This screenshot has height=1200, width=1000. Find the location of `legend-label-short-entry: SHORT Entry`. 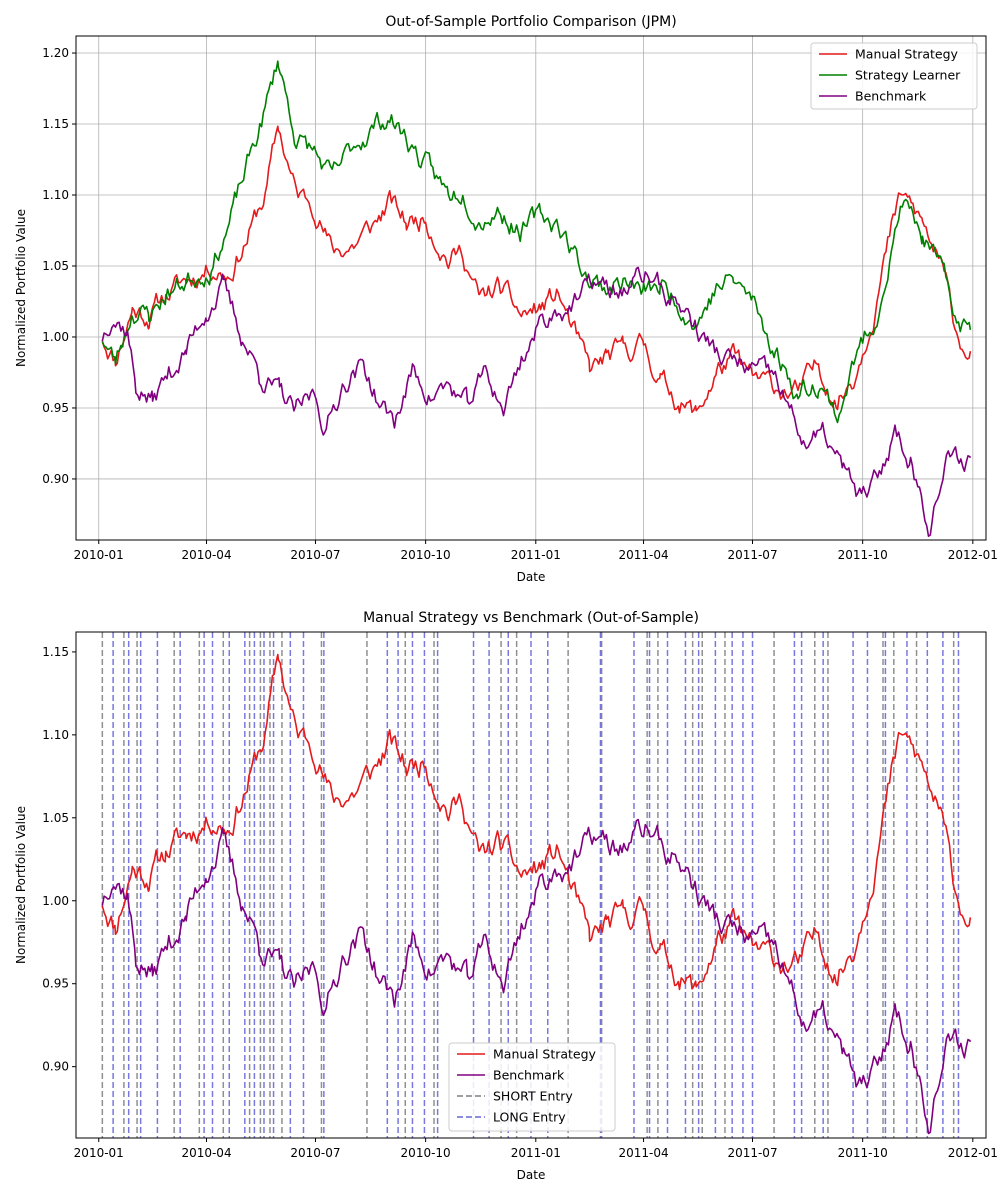

legend-label-short-entry: SHORT Entry is located at coordinates (533, 1096).